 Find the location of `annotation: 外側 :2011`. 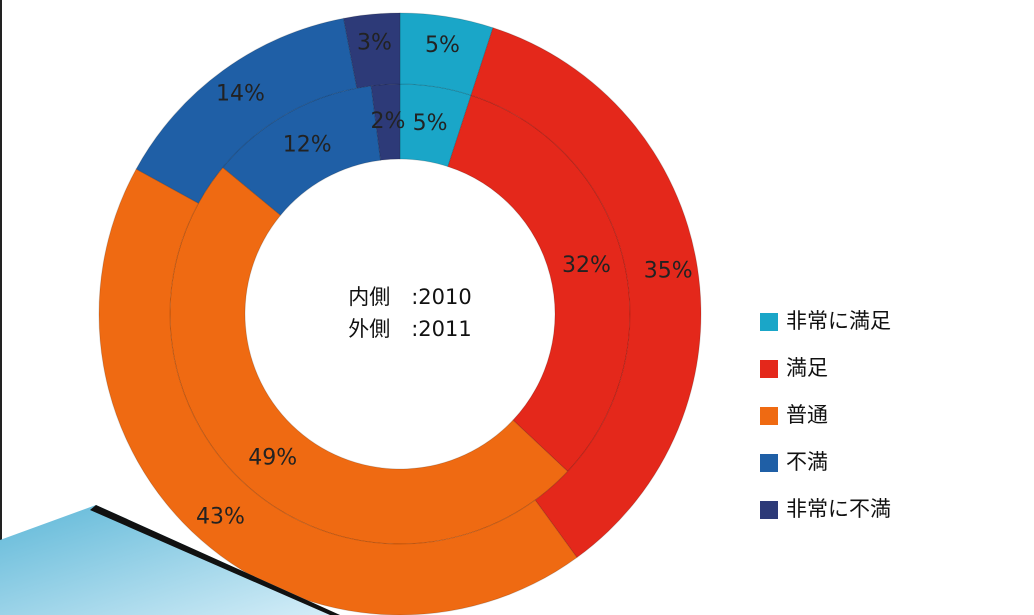

annotation: 外側 :2011 is located at coordinates (410, 329).